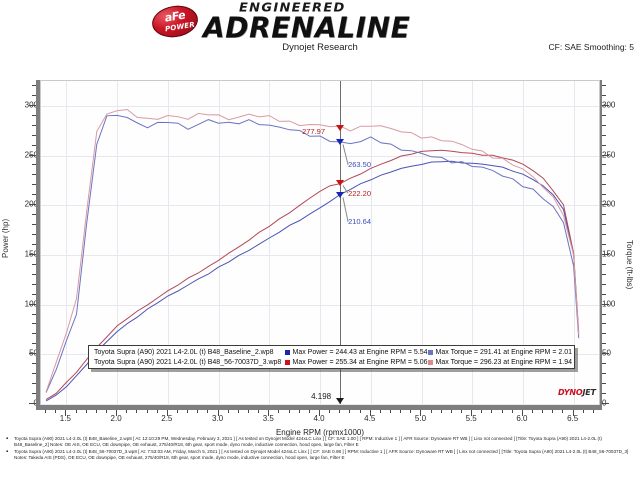  I want to click on legend-max-power: Max Power = 255.34 at Engine RPM = 5.06, so click(360, 362).